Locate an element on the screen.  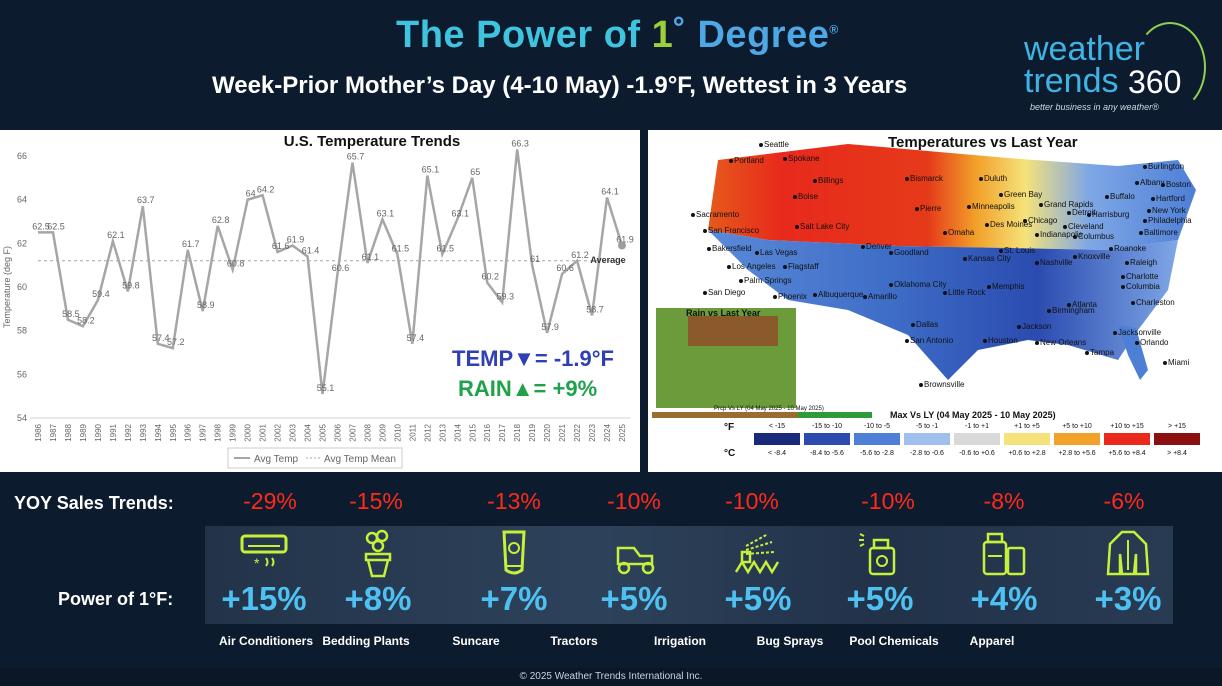
city-label: Philadelphia is located at coordinates (1170, 220).